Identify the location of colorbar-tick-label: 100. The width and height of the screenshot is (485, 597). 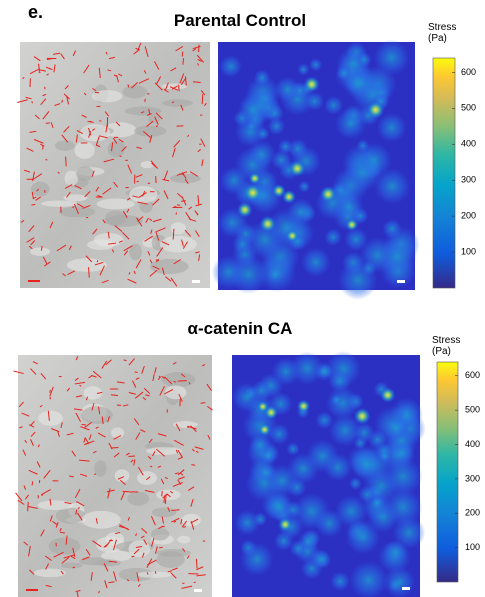
(468, 251).